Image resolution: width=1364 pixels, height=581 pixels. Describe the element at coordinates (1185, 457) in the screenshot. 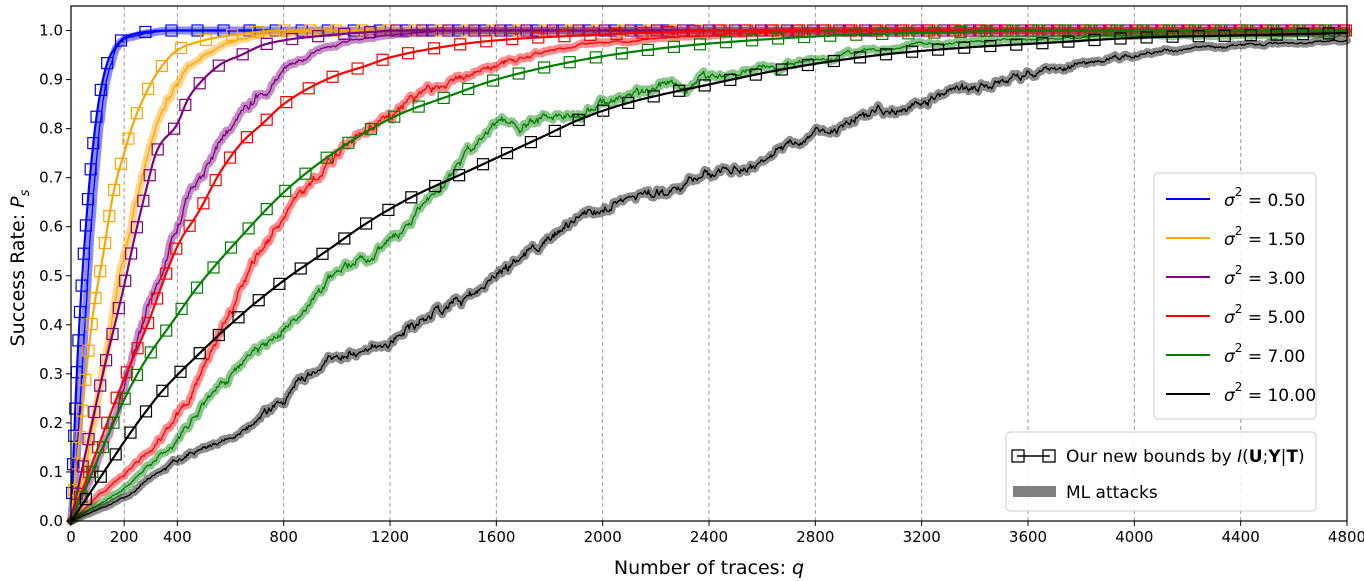

I see `bounds-legend-label: Our new bounds by I(U;Y|T)` at that location.